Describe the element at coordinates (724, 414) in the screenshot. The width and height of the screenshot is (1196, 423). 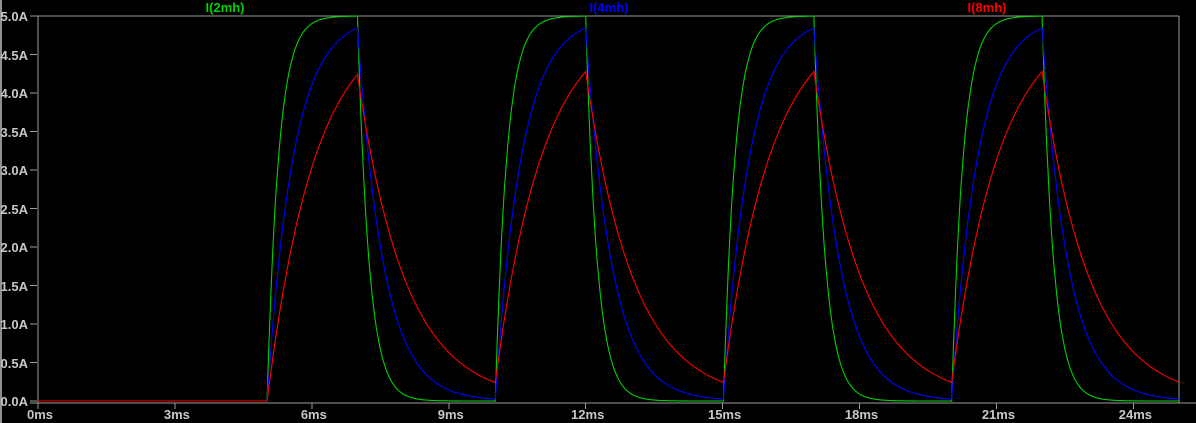
I see `x-tick-label: 15ms` at that location.